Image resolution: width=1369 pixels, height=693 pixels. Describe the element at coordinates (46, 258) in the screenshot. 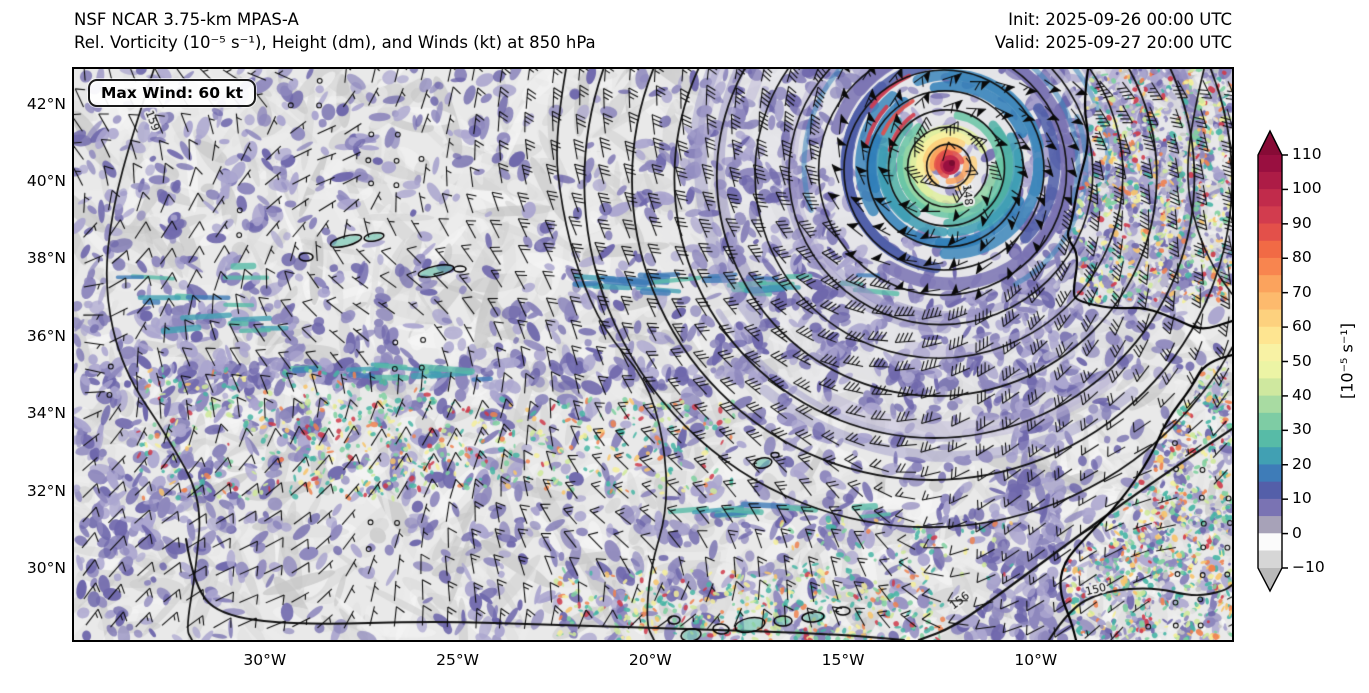

I see `lat-tick-label: 38°N` at that location.